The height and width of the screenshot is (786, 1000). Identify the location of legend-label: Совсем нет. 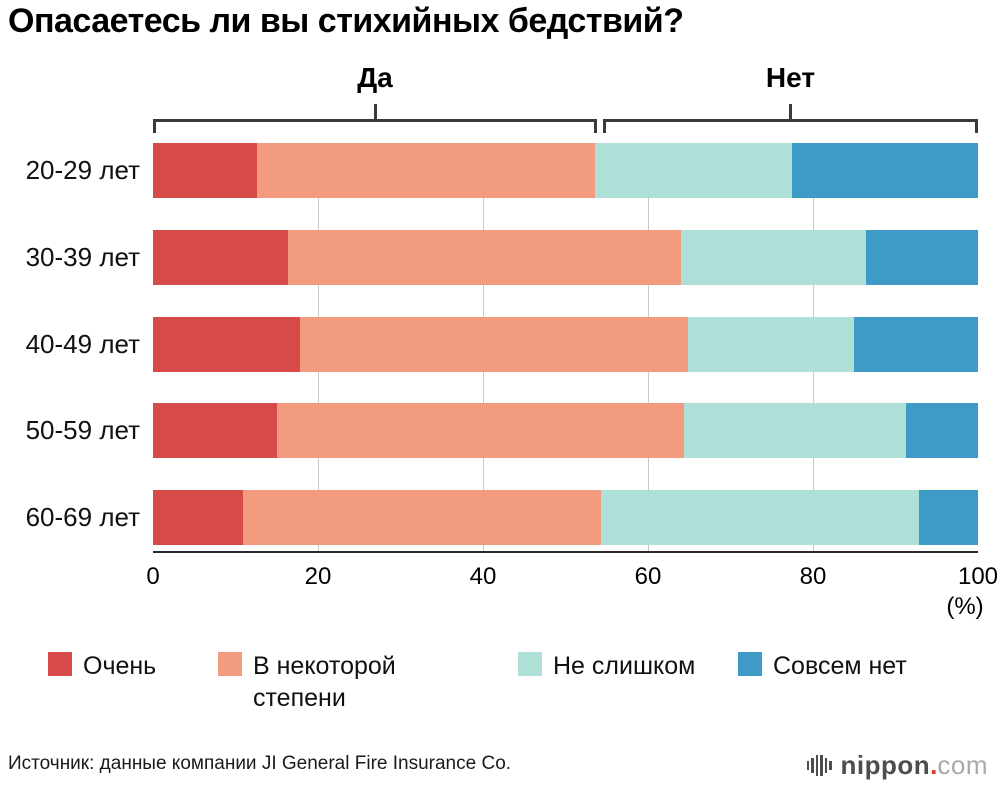
(840, 666).